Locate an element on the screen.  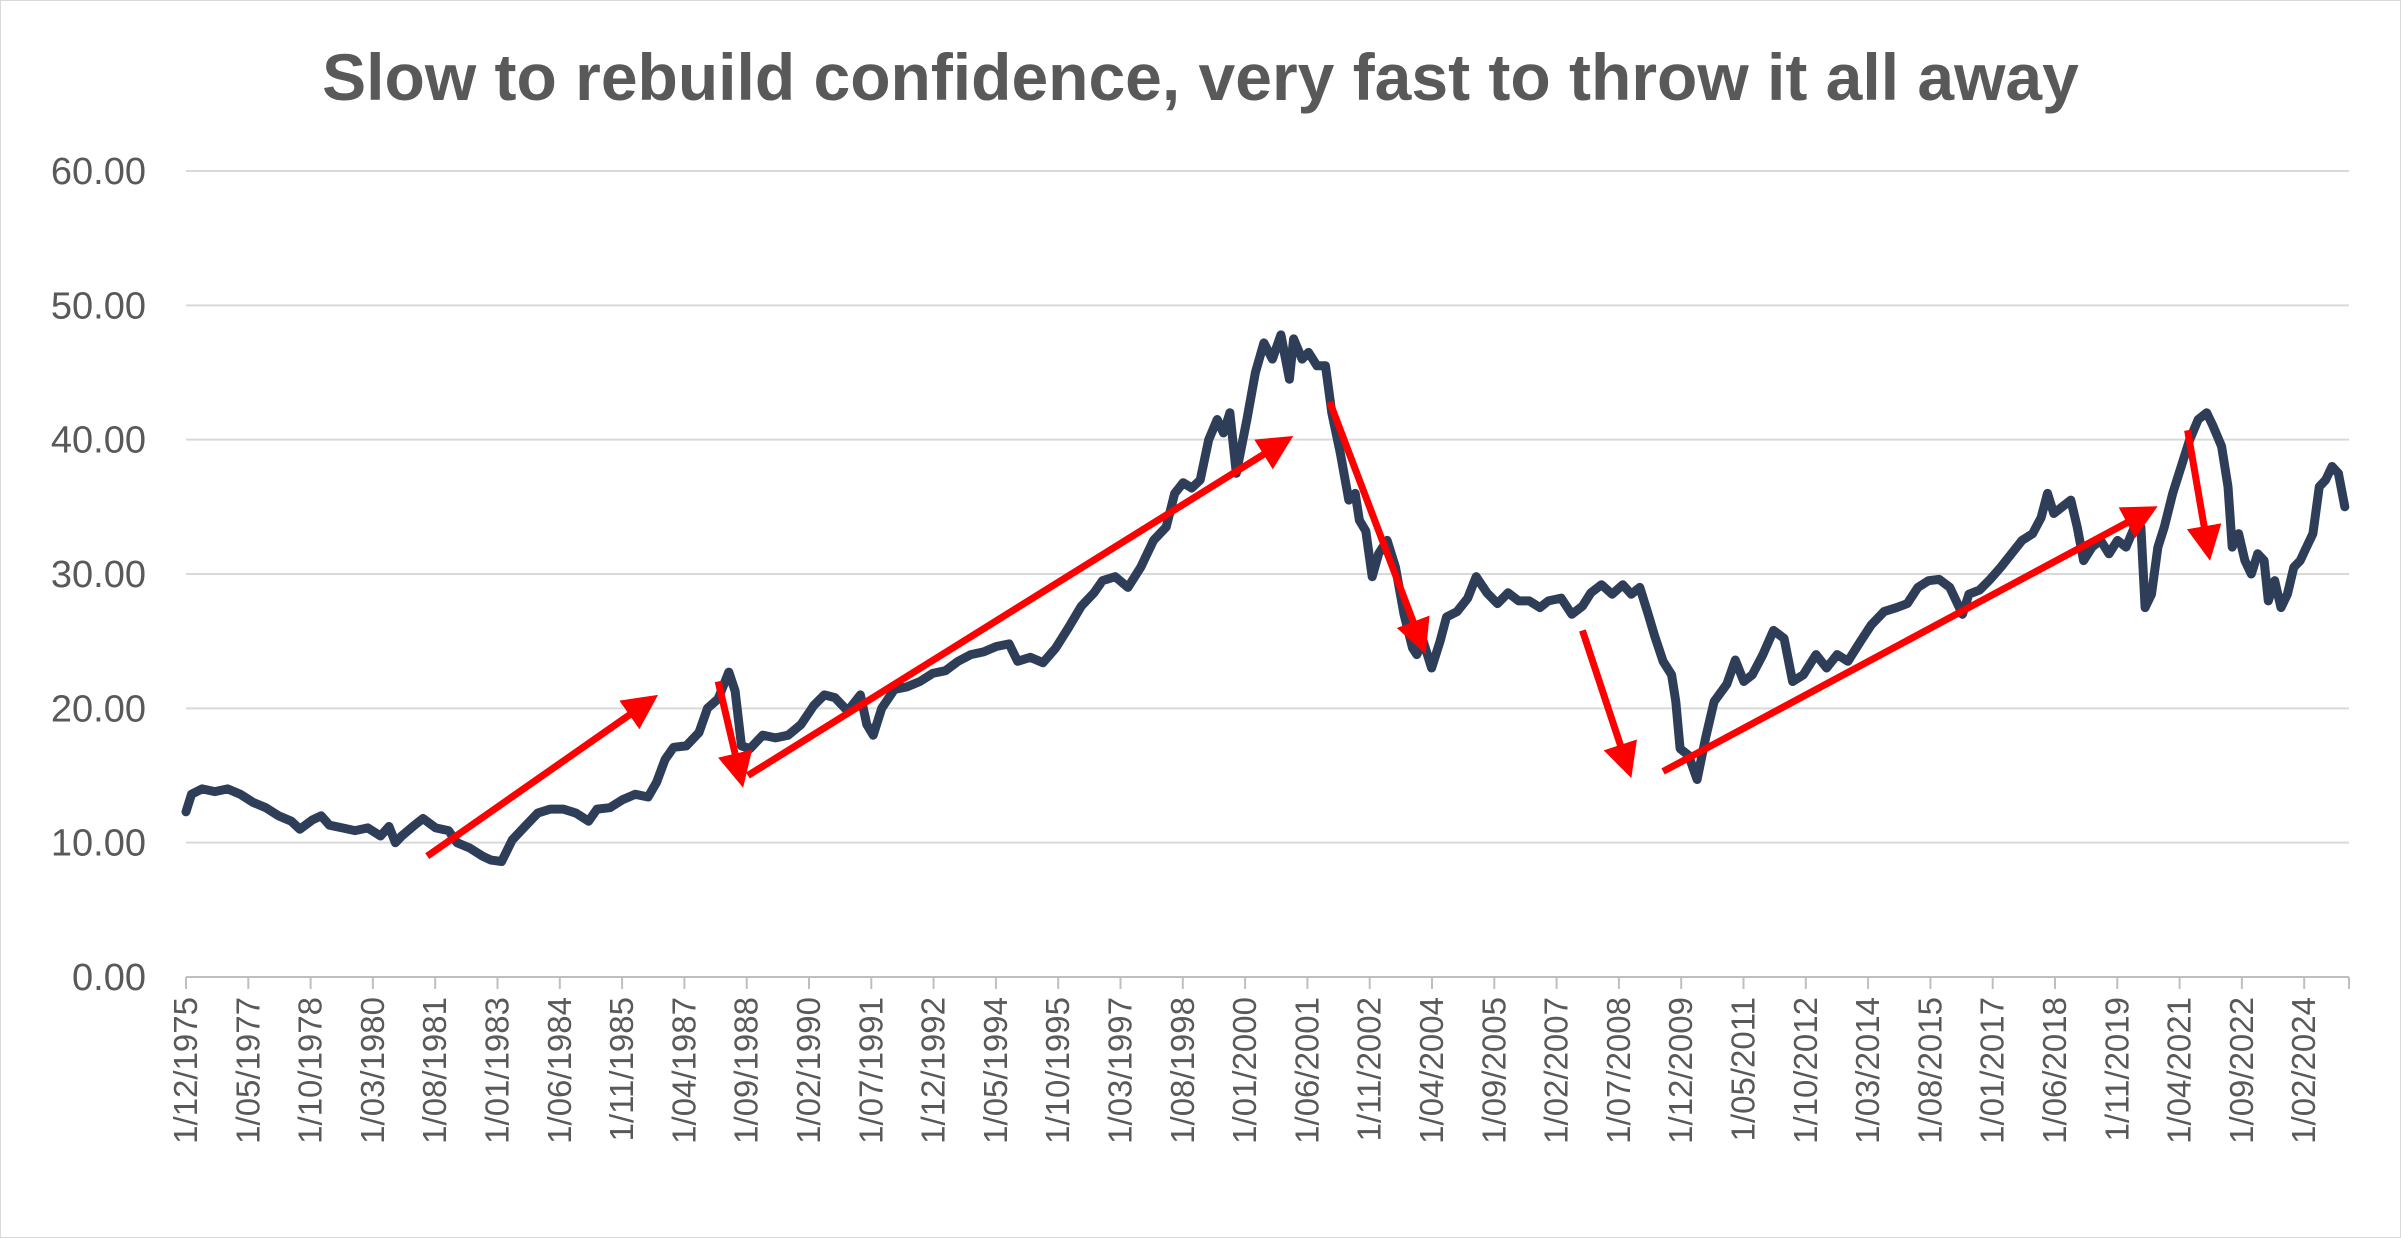
x-tick-label: 1/07/1991 is located at coordinates (870, 1070).